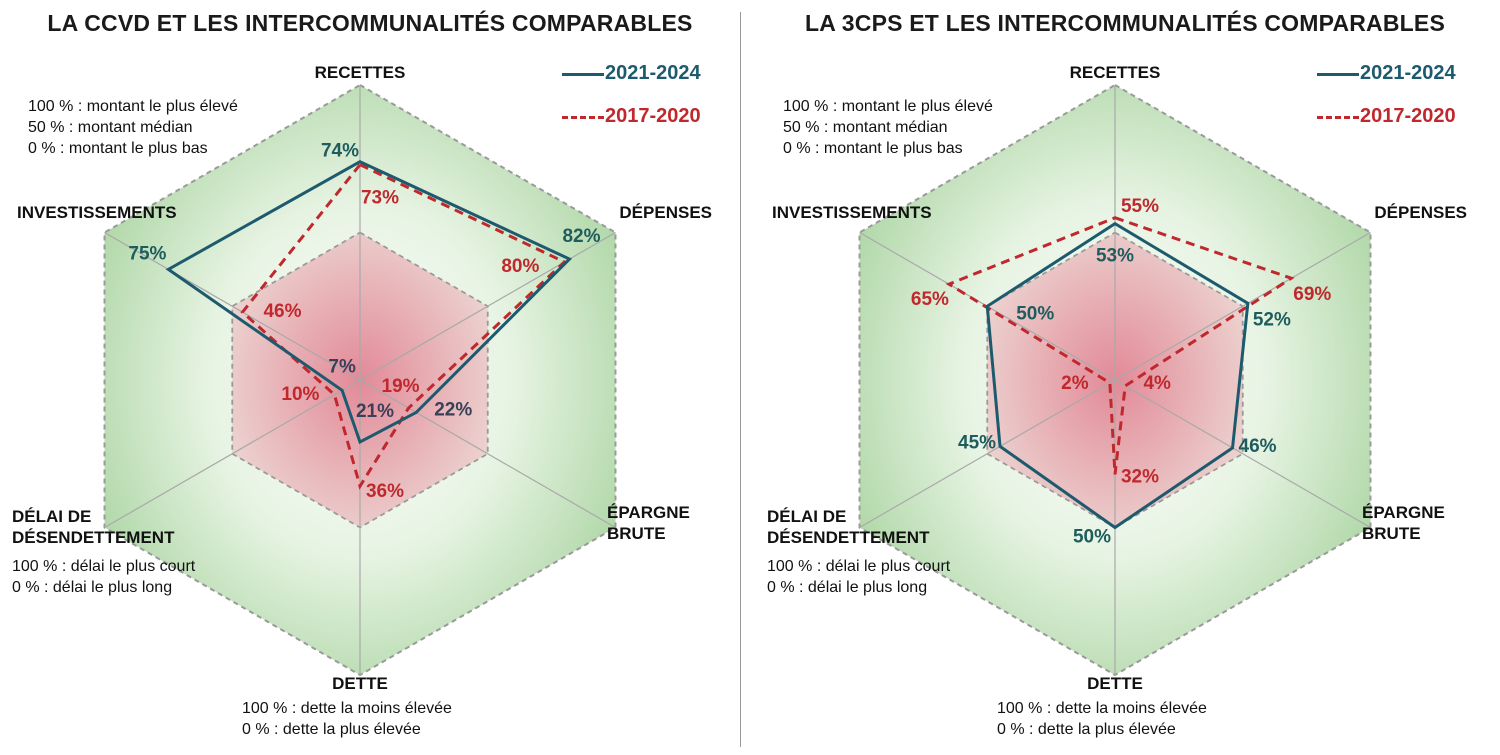 Image resolution: width=1500 pixels, height=755 pixels. What do you see at coordinates (1115, 256) in the screenshot?
I see `data-label-2021-2024: 53%` at bounding box center [1115, 256].